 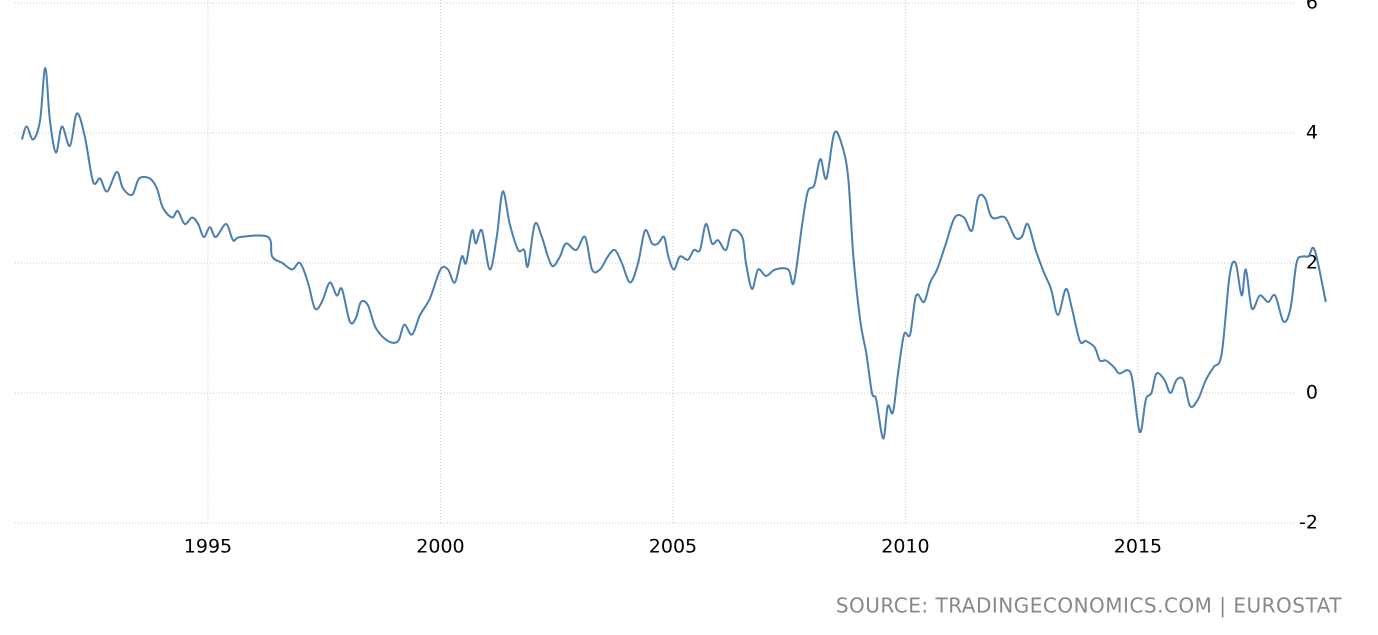 What do you see at coordinates (208, 547) in the screenshot?
I see `x-tick-label: 1995` at bounding box center [208, 547].